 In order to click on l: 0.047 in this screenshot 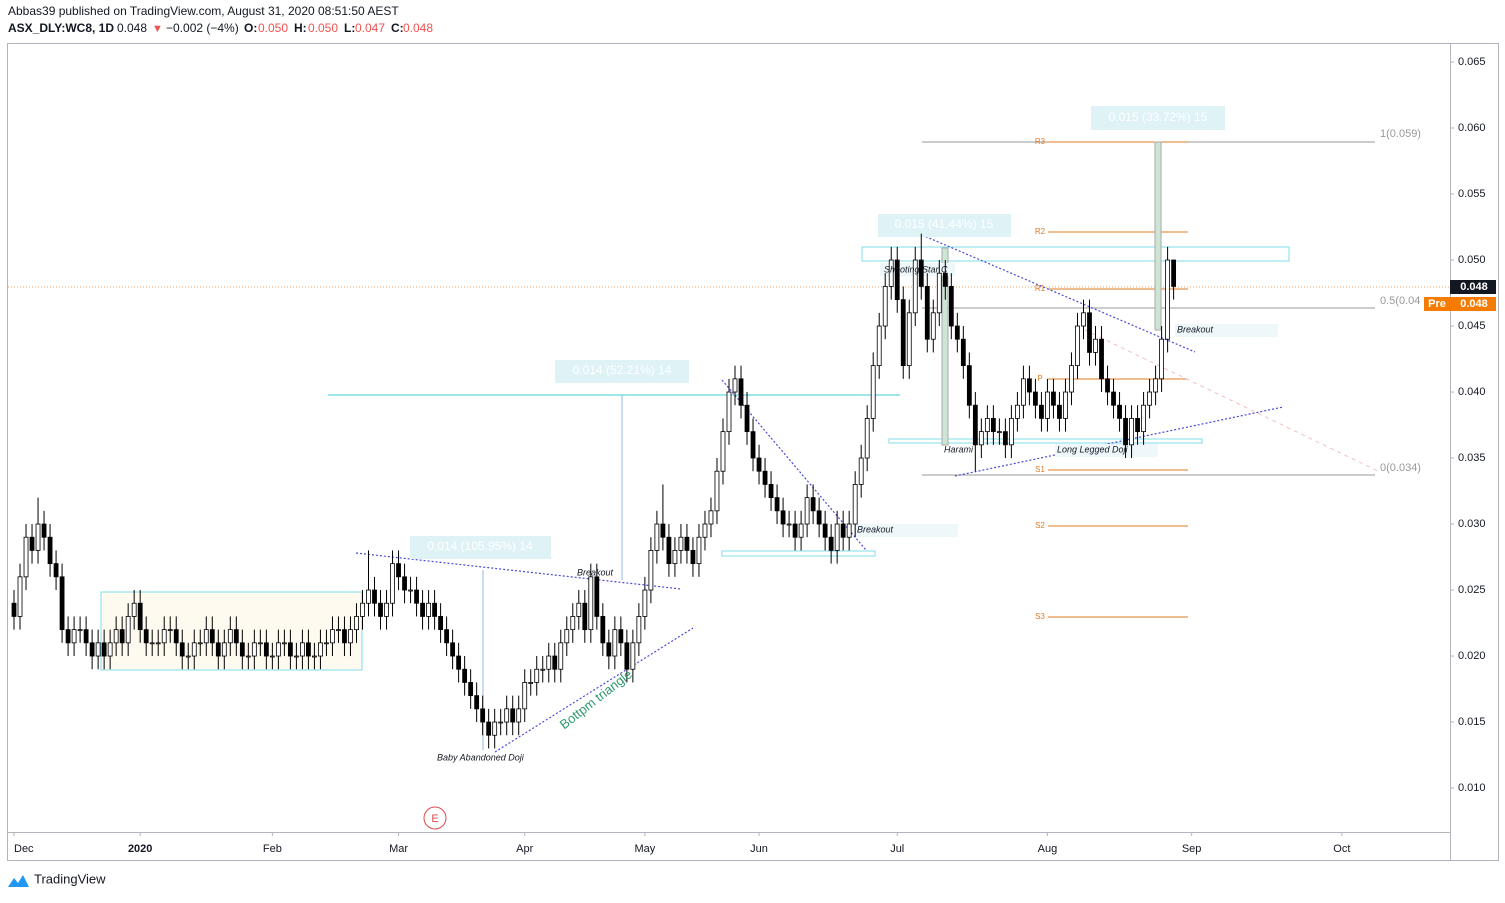, I will do `click(370, 28)`.